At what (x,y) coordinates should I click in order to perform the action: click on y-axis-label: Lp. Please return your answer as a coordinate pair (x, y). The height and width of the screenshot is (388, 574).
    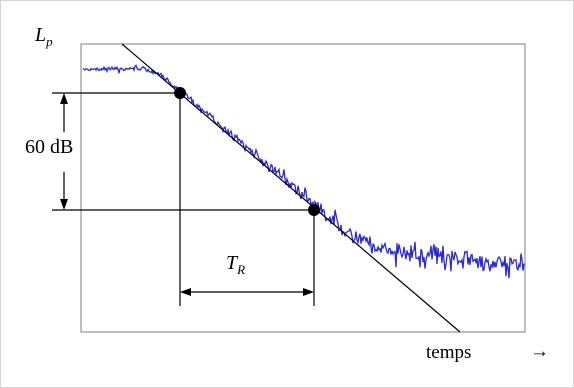
    Looking at the image, I should click on (44, 37).